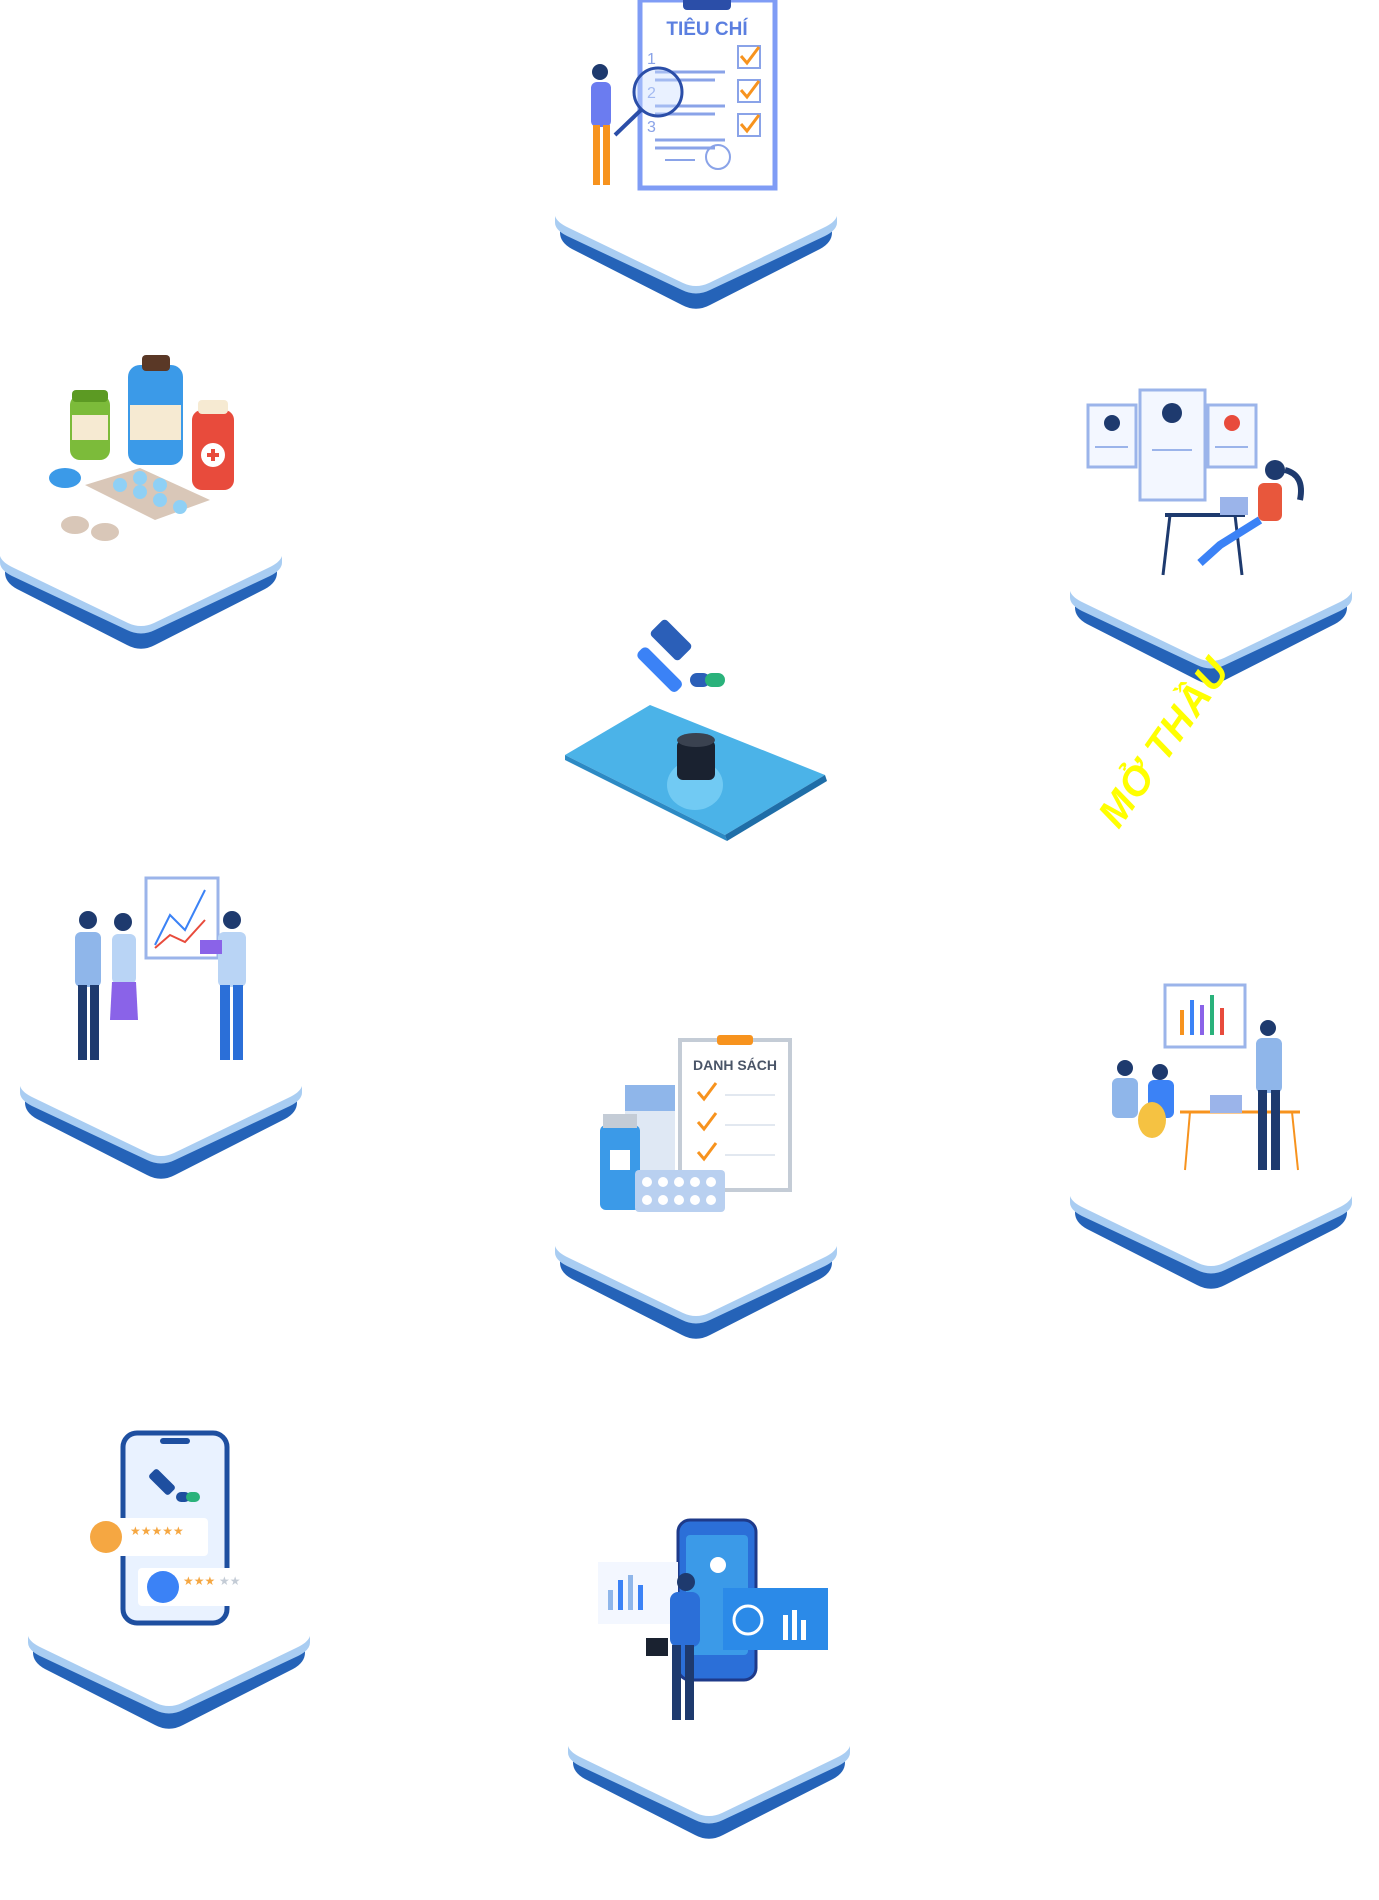  I want to click on tile-medicines, so click(145, 499).